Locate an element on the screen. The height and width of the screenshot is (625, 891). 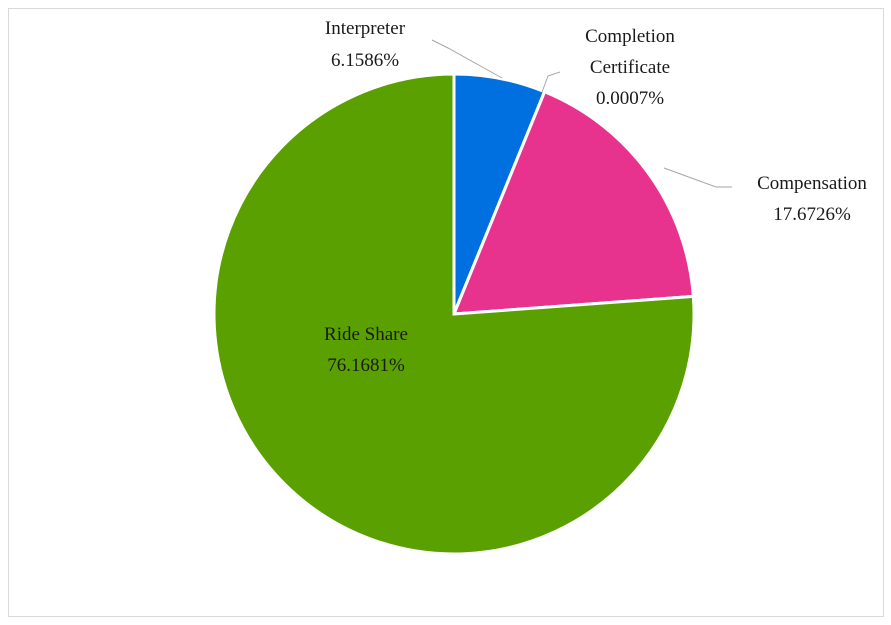
ride-share-value-label: 76.1681% is located at coordinates (366, 365).